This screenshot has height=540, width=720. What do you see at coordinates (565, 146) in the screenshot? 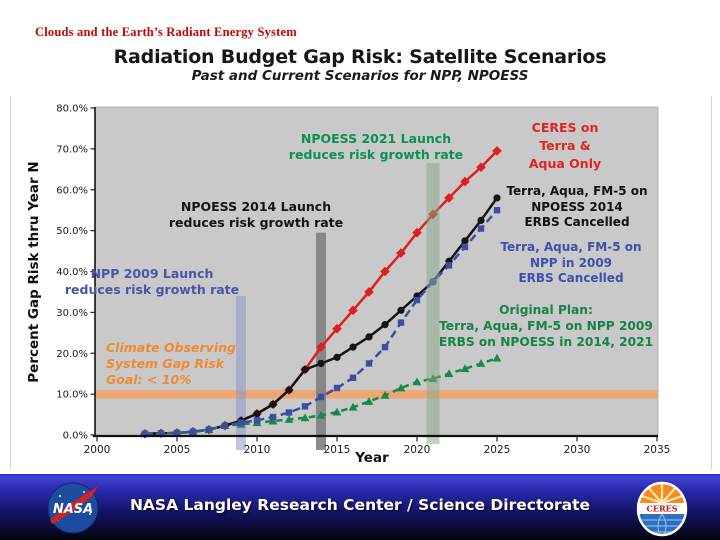
I see `annotation-ceres-terra-aqua-only: CERES on Terra & Aqua Only` at bounding box center [565, 146].